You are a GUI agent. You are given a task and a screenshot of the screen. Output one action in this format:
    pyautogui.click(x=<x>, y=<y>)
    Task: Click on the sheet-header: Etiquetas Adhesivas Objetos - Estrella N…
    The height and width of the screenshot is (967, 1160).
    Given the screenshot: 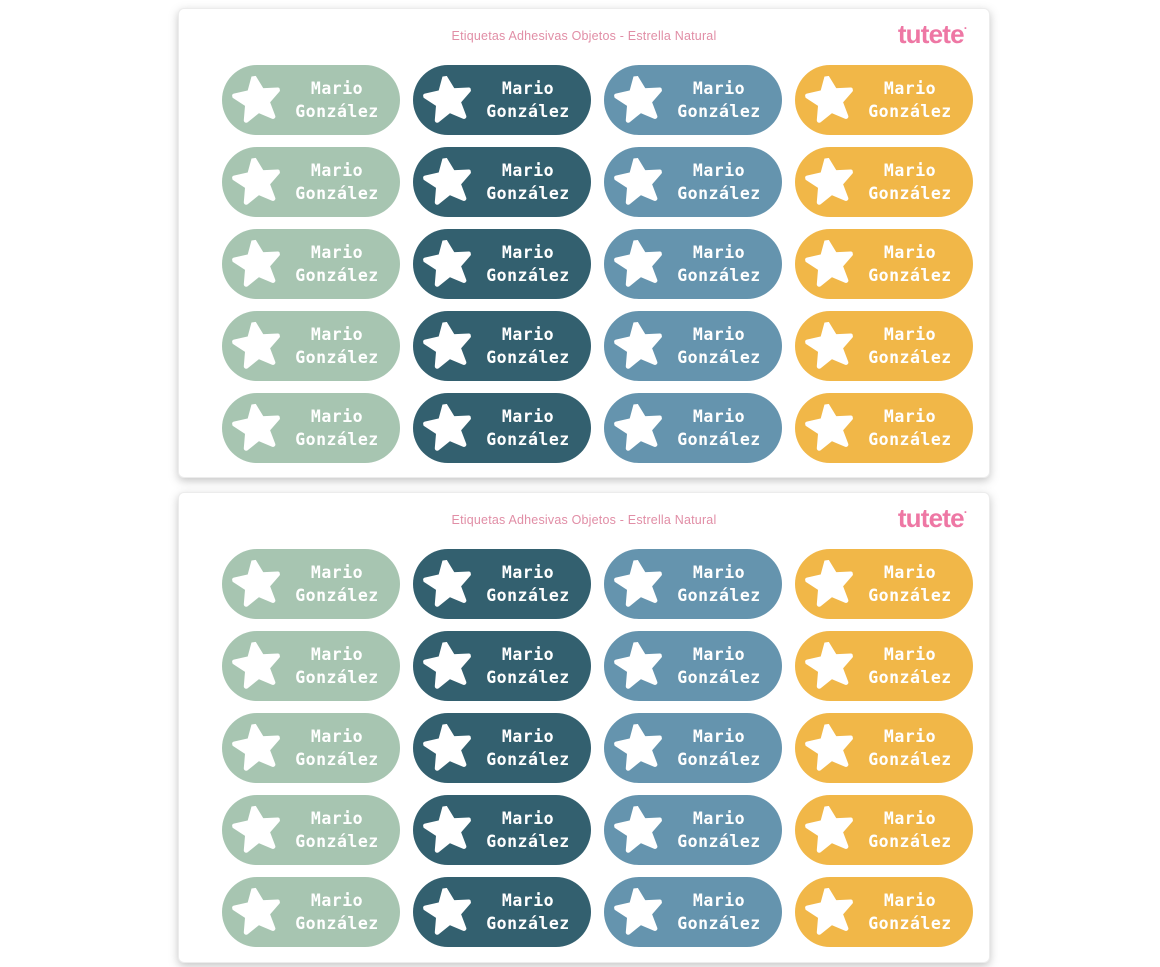 What is the action you would take?
    pyautogui.click(x=584, y=35)
    